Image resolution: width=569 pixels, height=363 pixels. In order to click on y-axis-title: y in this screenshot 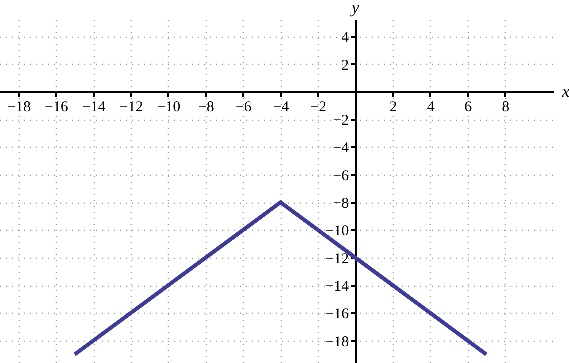, I will do `click(355, 8)`.